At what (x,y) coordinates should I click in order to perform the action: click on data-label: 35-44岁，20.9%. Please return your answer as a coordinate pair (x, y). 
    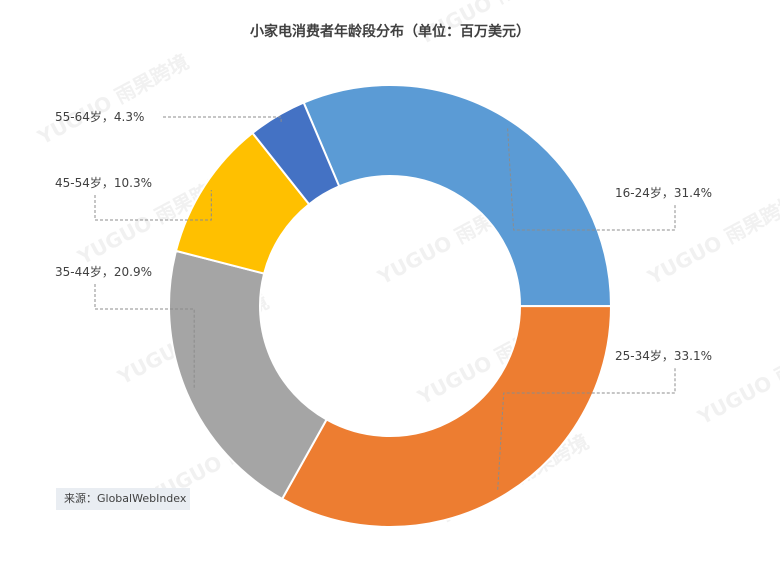
    Looking at the image, I should click on (103, 271).